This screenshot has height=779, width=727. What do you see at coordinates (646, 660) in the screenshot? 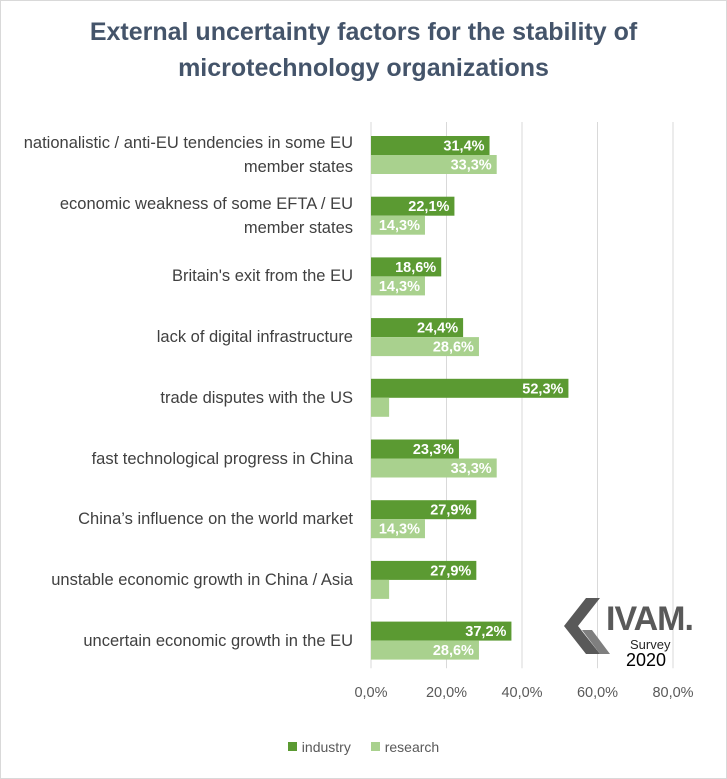
I see `logo-year: 2020` at bounding box center [646, 660].